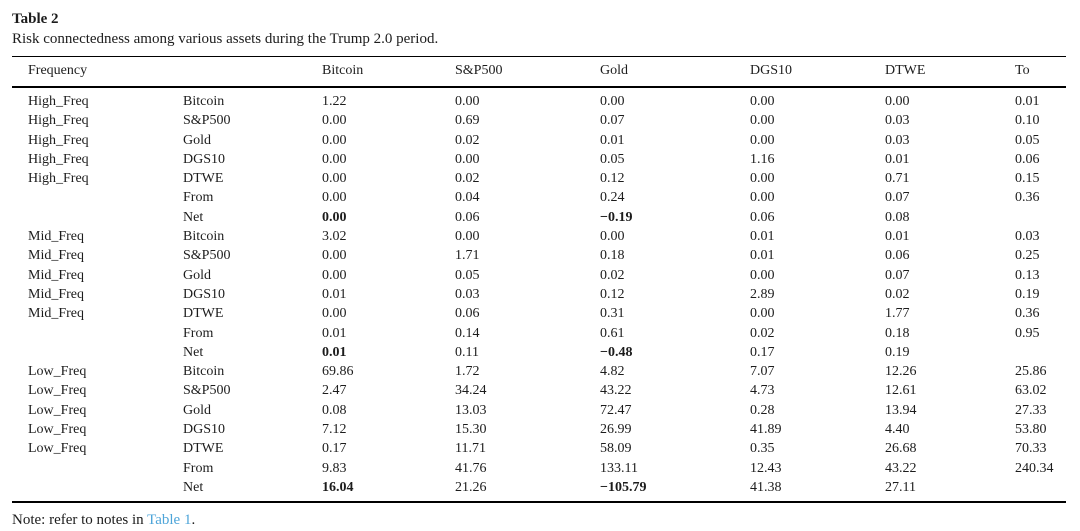  What do you see at coordinates (539, 448) in the screenshot?
I see `table-row: Low_Freq DTWE 0.17 11.71 58.09 0.35 26.68 70.33` at bounding box center [539, 448].